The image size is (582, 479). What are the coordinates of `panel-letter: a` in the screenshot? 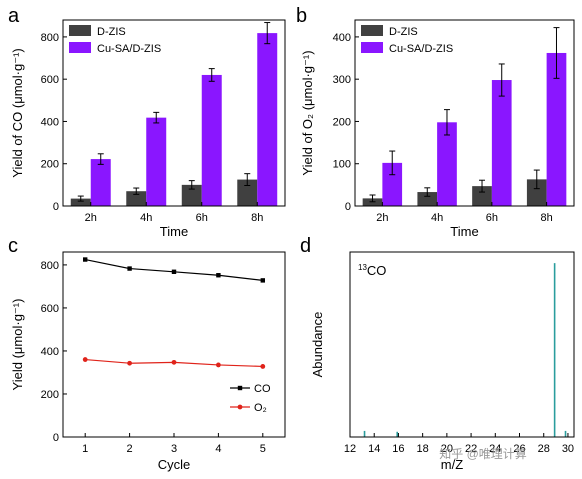 It's located at (14, 16).